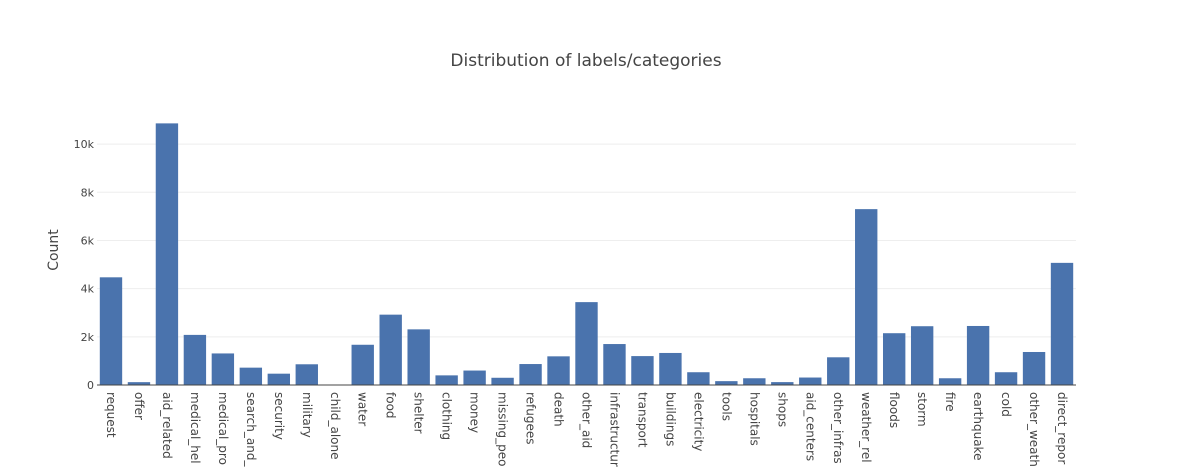  I want to click on x-tick-label: security, so click(279, 416).